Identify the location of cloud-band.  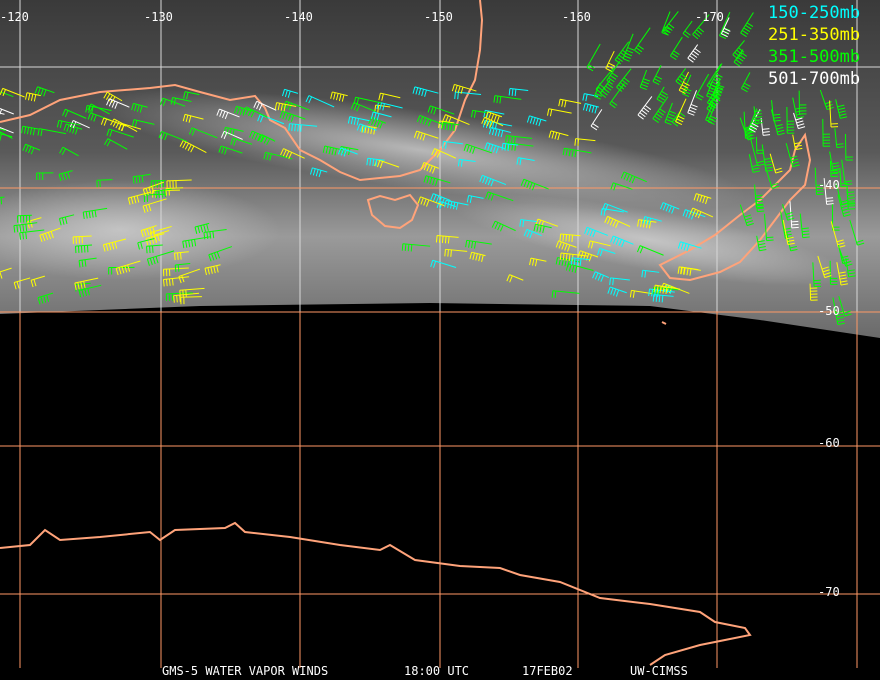
(140, 230).